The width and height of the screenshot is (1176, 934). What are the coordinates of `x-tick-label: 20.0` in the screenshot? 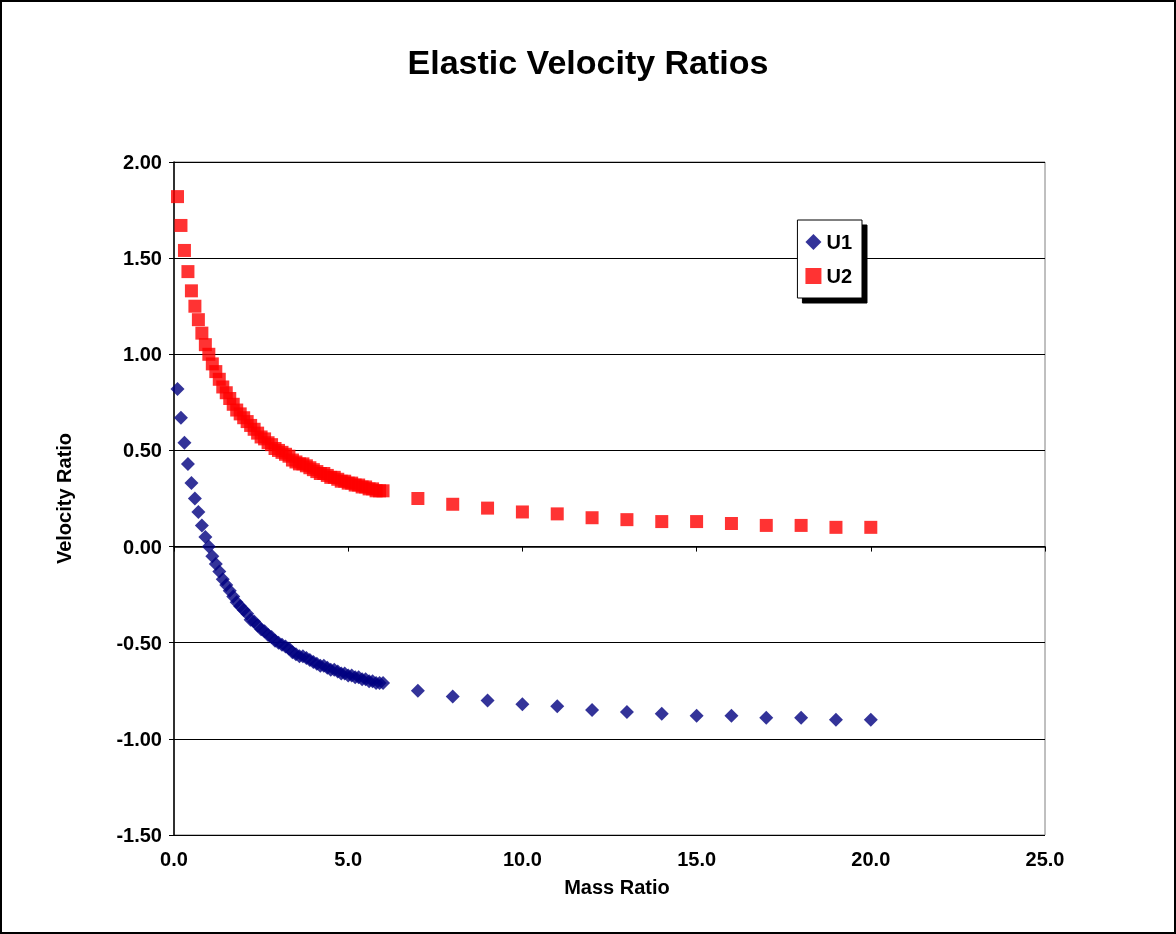 It's located at (871, 859).